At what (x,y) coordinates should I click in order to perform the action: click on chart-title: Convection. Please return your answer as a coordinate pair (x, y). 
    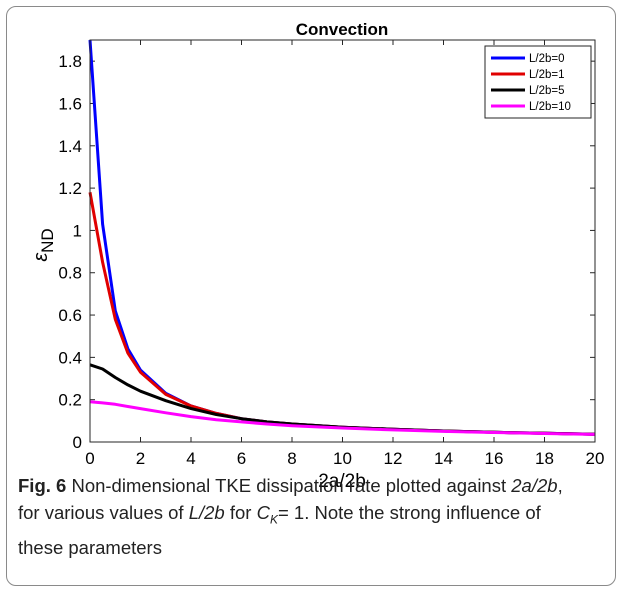
    Looking at the image, I should click on (342, 29).